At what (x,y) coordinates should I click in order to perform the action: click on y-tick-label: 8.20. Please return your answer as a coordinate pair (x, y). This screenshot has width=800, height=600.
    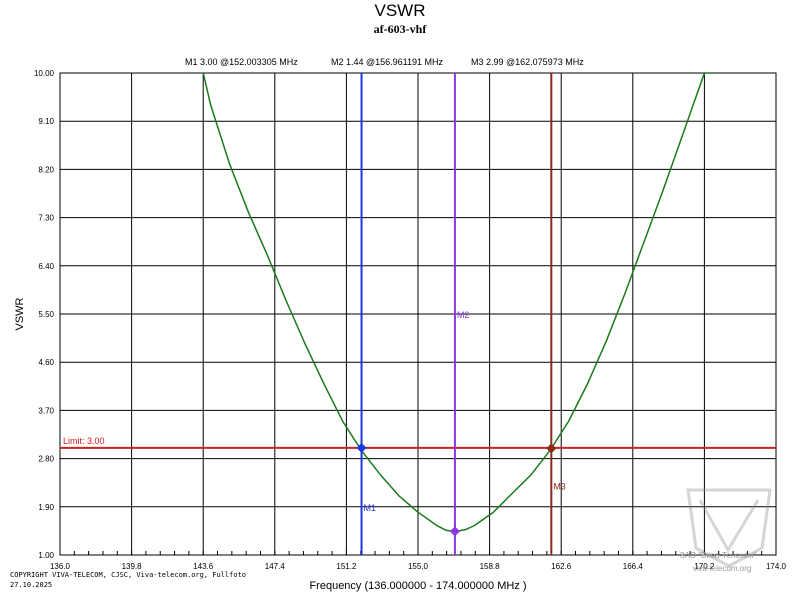
    Looking at the image, I should click on (46, 169).